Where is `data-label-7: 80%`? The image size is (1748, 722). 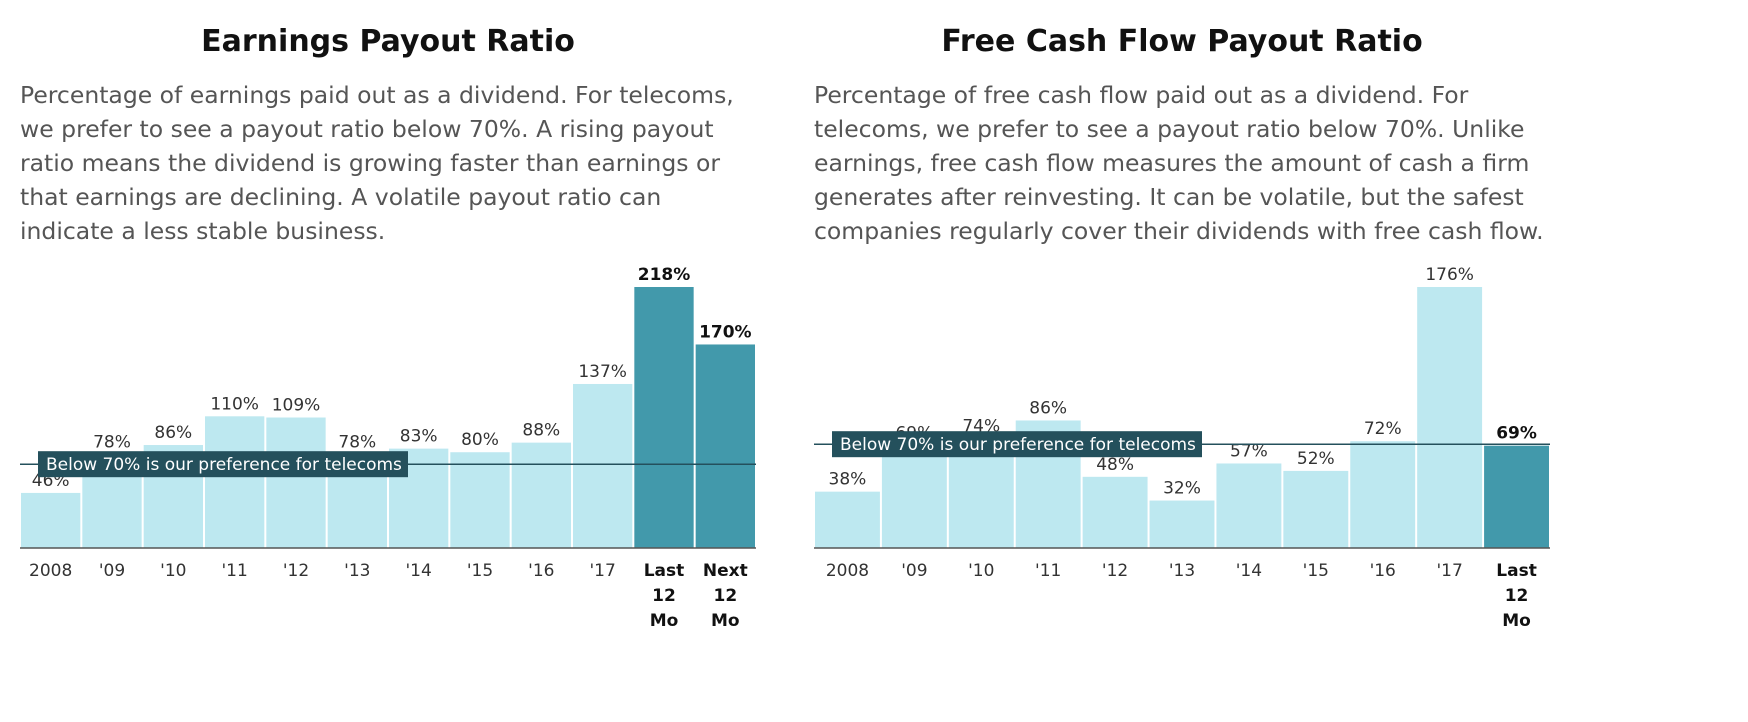
data-label-7: 80% is located at coordinates (480, 440).